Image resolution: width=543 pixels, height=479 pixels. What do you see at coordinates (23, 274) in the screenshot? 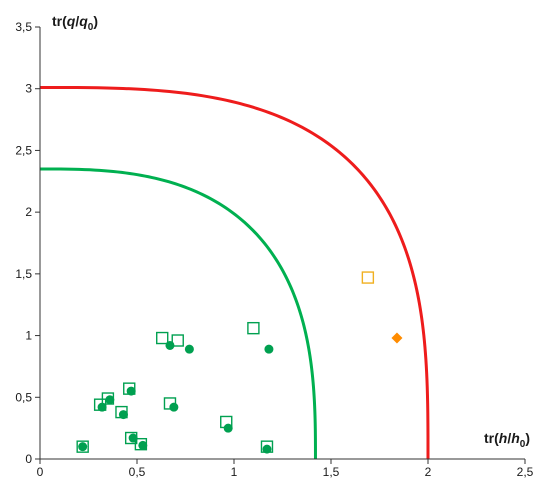
I see `y-tick-label: 1,5` at bounding box center [23, 274].